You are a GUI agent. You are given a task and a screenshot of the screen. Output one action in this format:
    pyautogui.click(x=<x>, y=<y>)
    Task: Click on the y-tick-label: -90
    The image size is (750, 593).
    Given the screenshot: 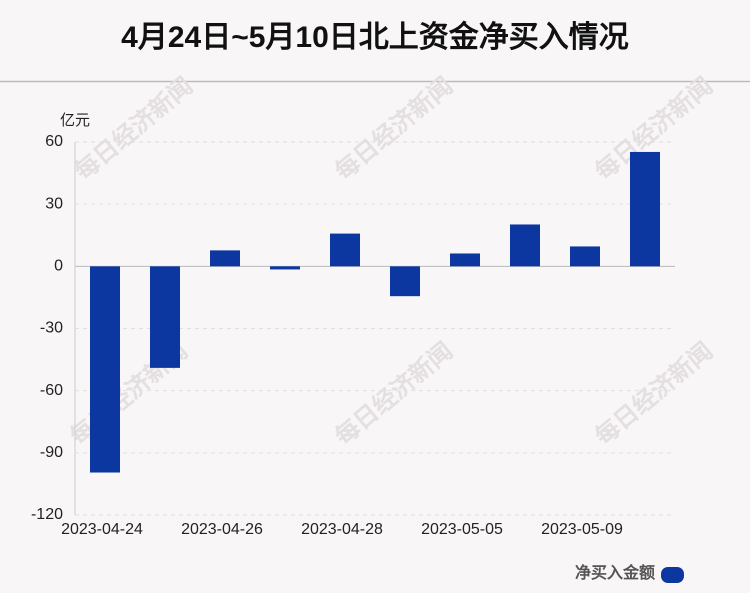 What is the action you would take?
    pyautogui.click(x=51, y=452)
    